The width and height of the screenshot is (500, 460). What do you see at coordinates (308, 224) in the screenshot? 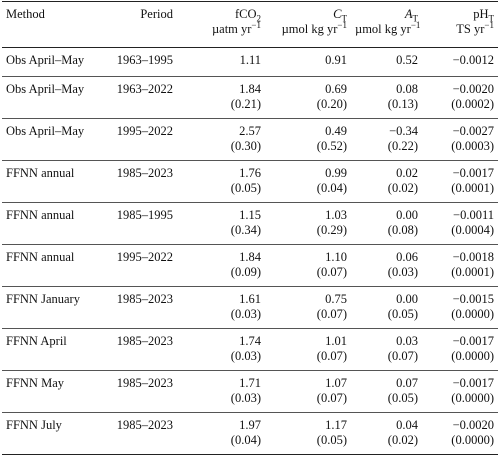
I see `value-cell: 1.03 (0.29)` at bounding box center [308, 224].